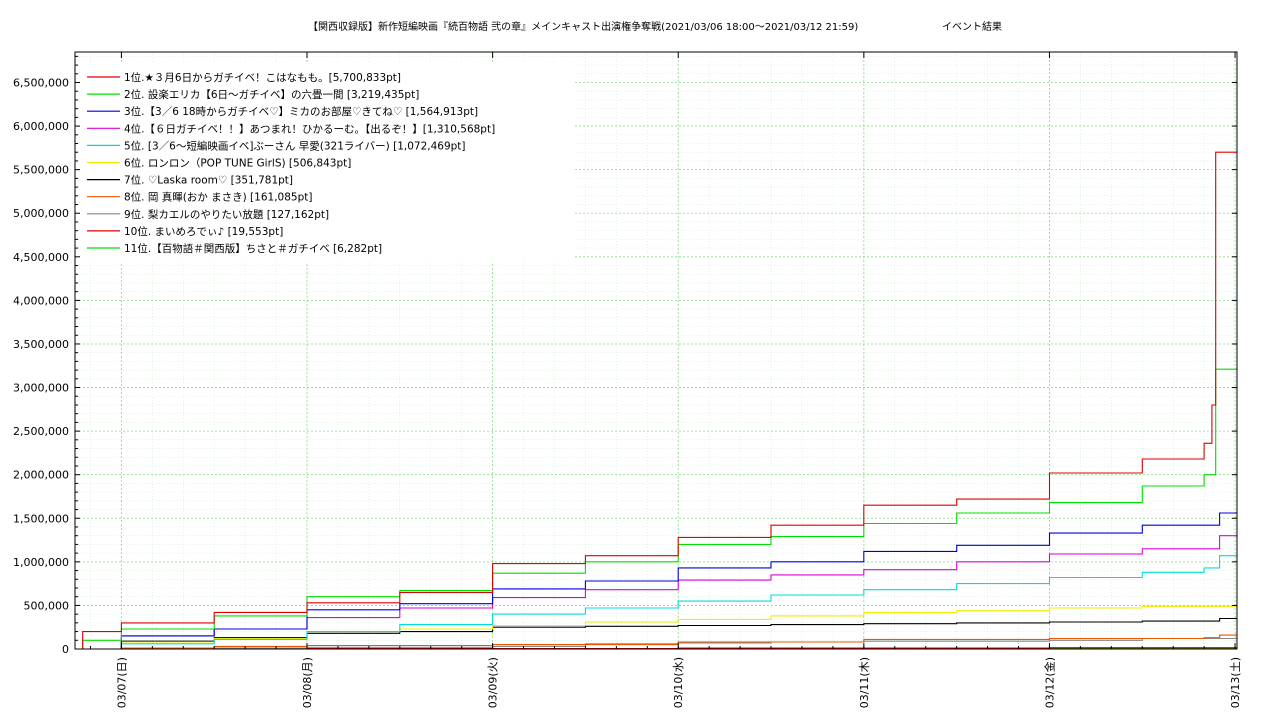  I want to click on y-tick-label: 6,500,000, so click(41, 83).